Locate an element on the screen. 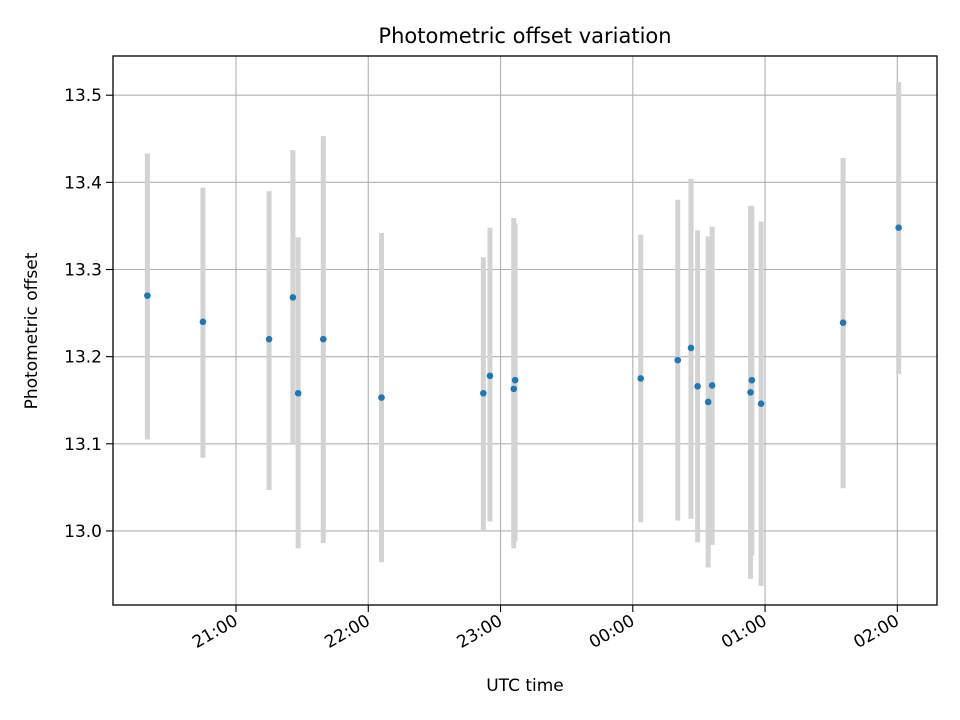 The height and width of the screenshot is (720, 960). y-axis-ticks: 13.0 13.1 13.2 13.3 13.4 13.5 is located at coordinates (88, 314).